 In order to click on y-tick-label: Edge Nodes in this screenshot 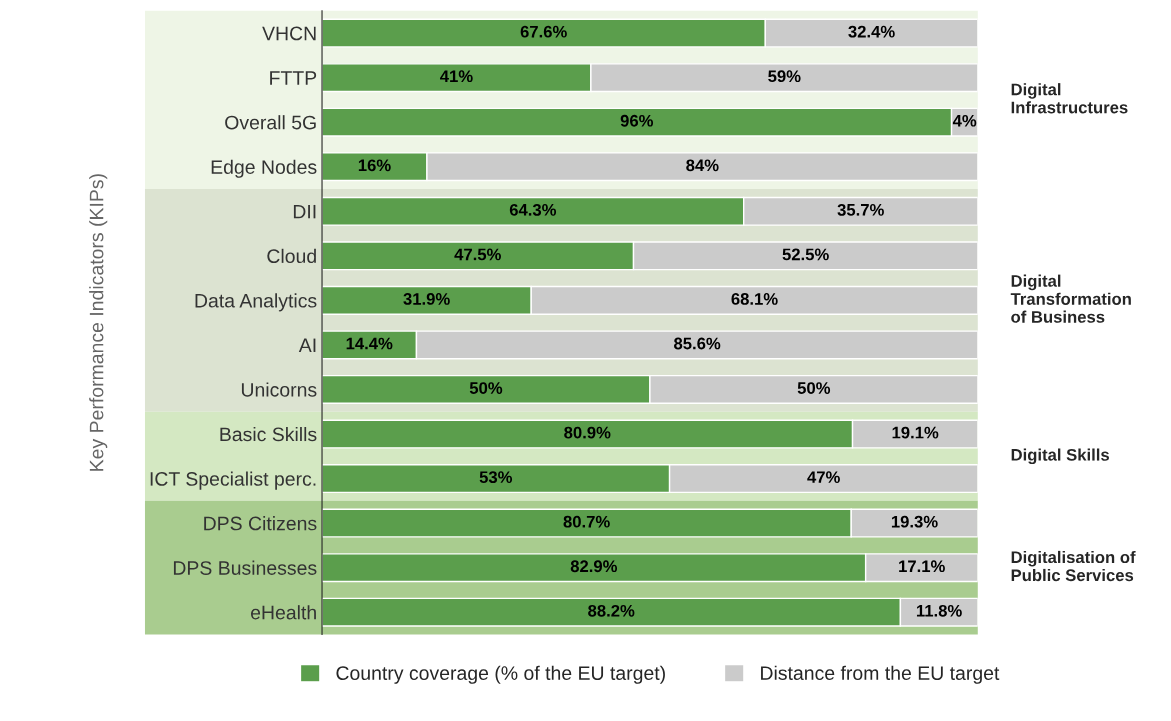, I will do `click(264, 168)`.